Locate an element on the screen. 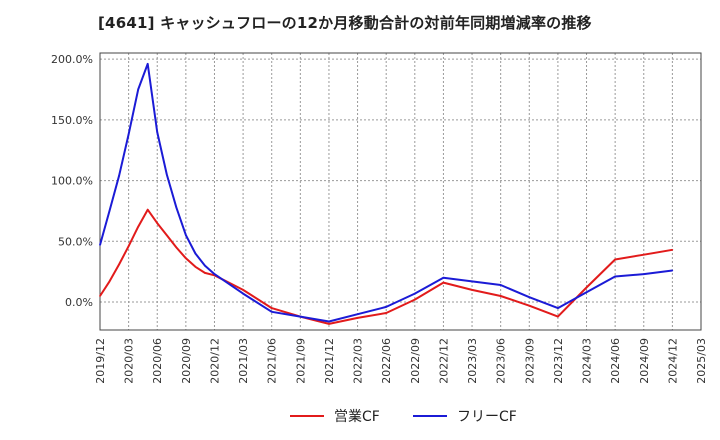 The width and height of the screenshot is (720, 440). legend: 営業CF フリーCF is located at coordinates (360, 416).